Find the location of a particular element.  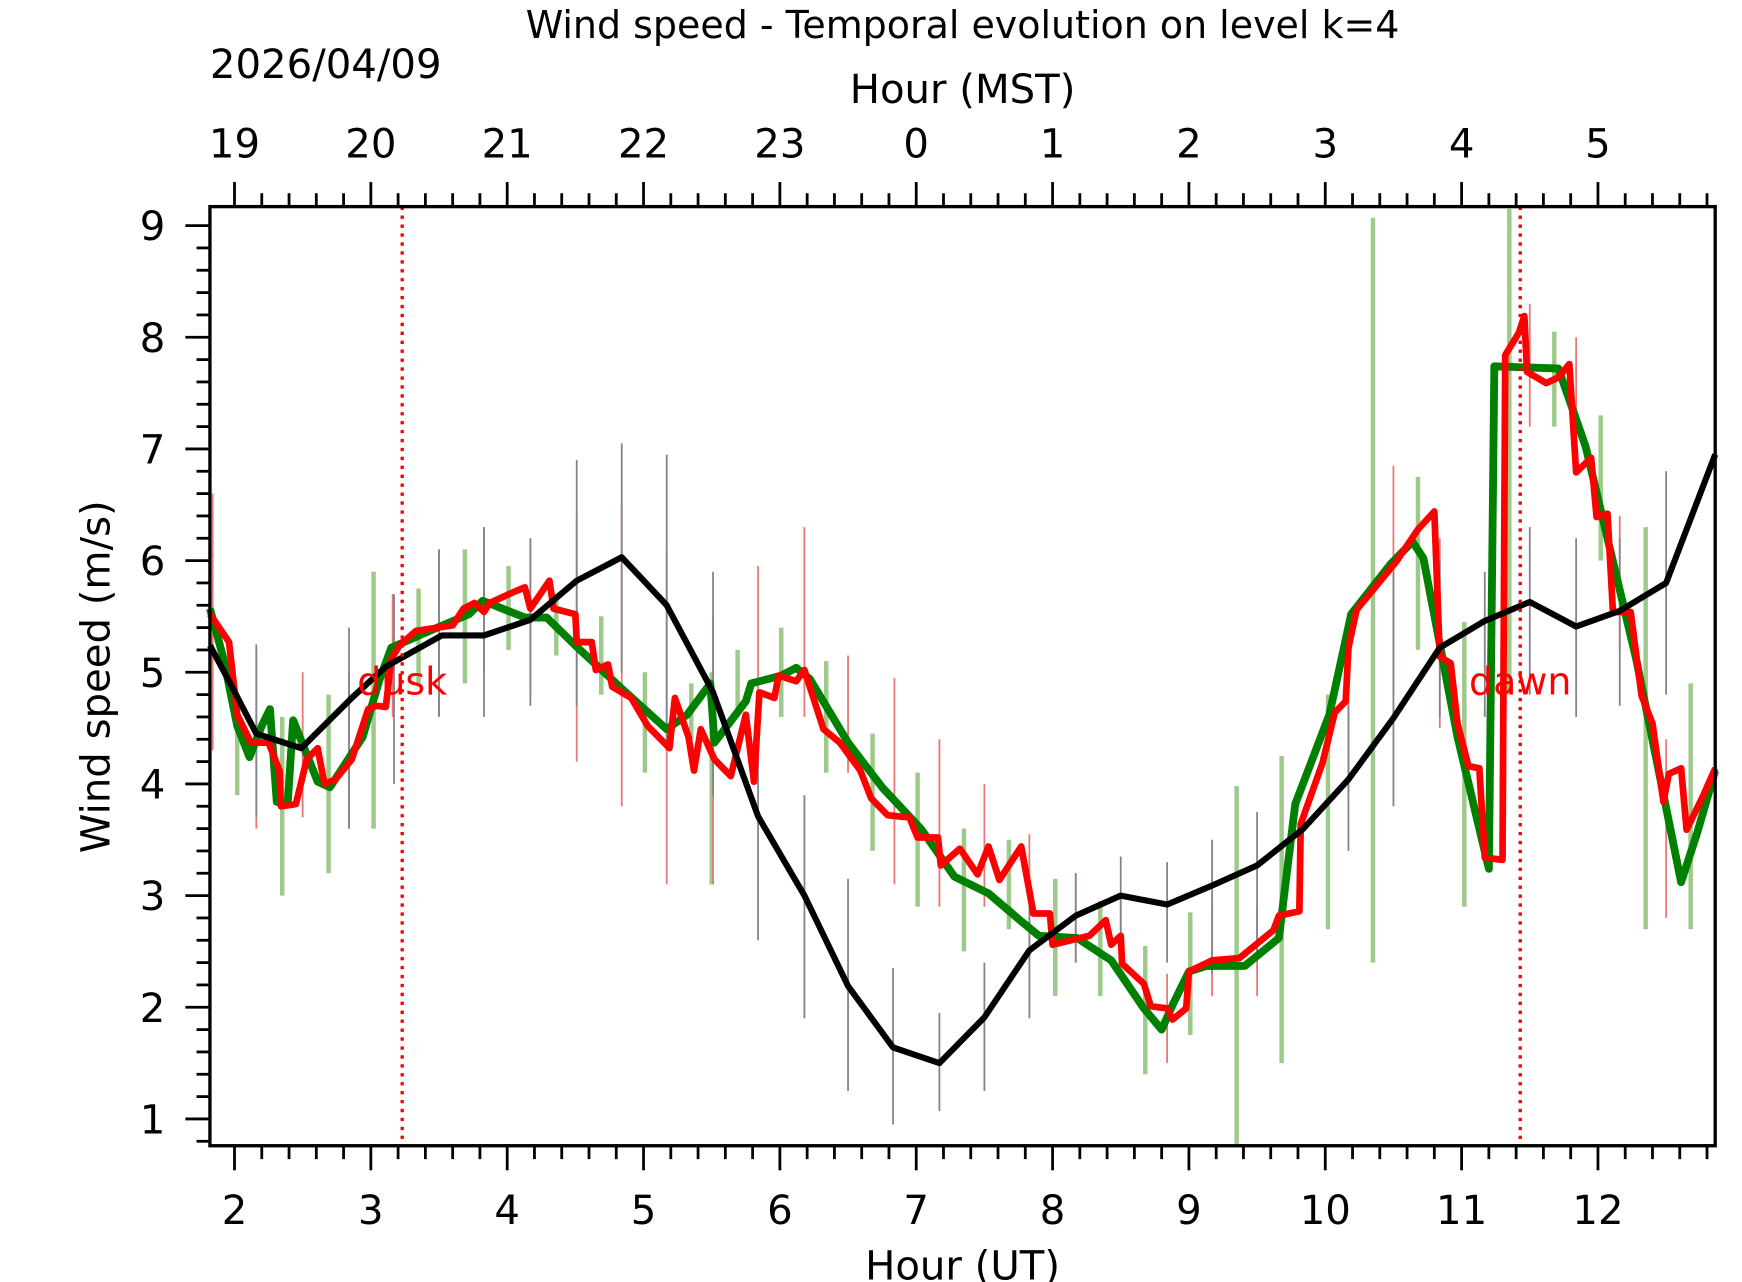

y-tick-label: 1 is located at coordinates (153, 1120).